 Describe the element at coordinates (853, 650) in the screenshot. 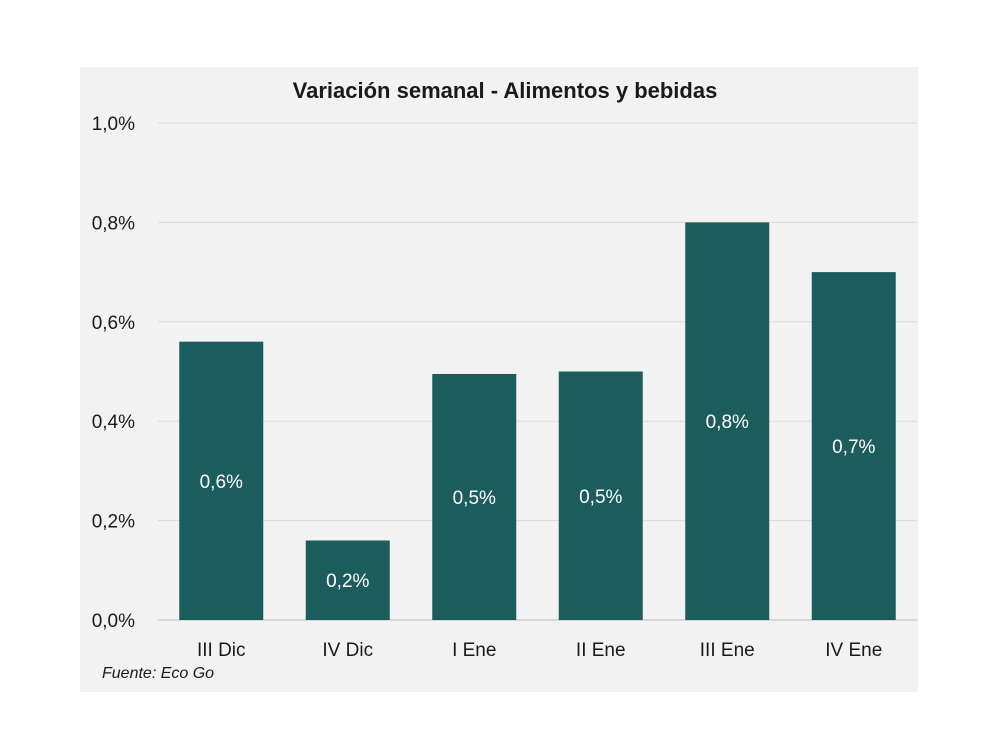

I see `x-category-label: IV Ene` at that location.